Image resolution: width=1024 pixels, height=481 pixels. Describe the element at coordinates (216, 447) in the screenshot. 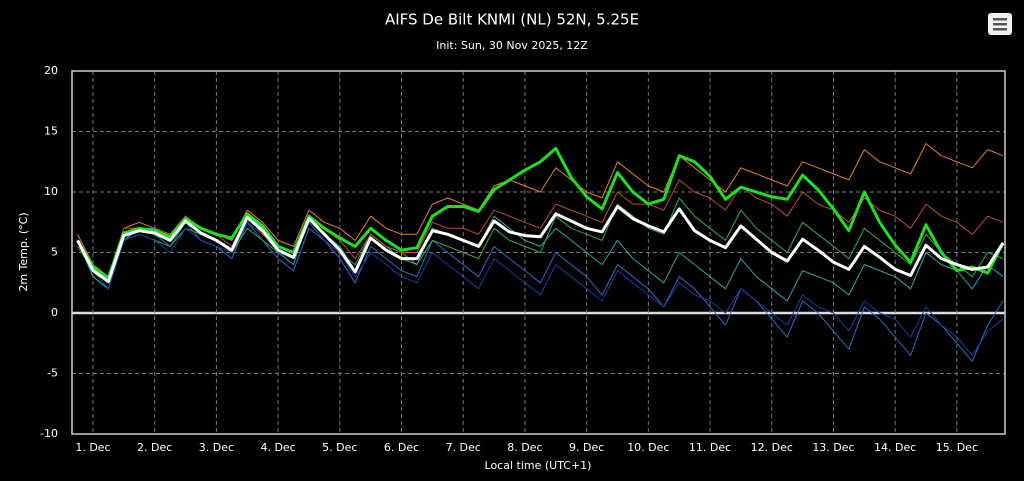

I see `x-tick-label: 3. Dec` at that location.